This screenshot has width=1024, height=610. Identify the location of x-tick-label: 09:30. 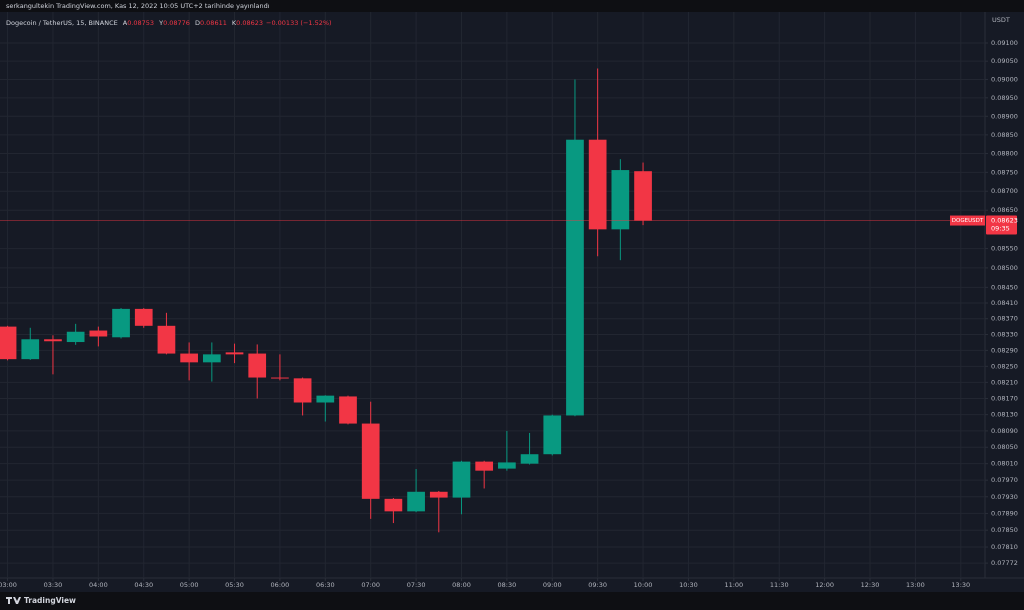
(597, 585).